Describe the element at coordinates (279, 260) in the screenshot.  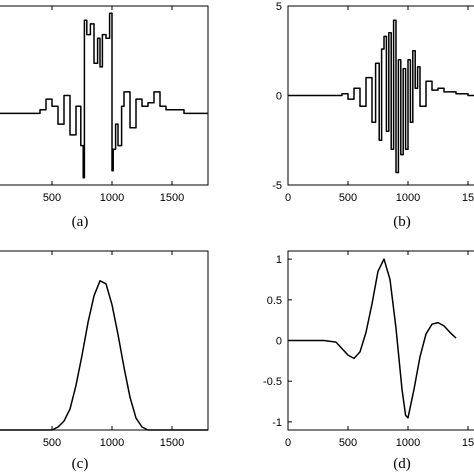
I see `y-tick-label: 1` at that location.